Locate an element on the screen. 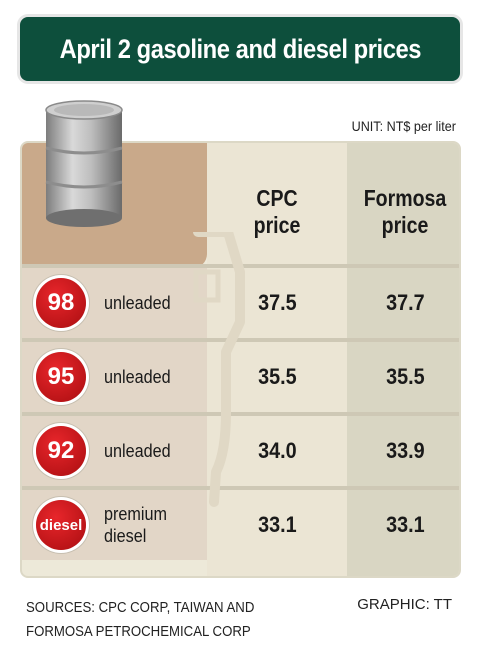 The image size is (480, 654). fuel-grade-badge: 98 is located at coordinates (61, 303).